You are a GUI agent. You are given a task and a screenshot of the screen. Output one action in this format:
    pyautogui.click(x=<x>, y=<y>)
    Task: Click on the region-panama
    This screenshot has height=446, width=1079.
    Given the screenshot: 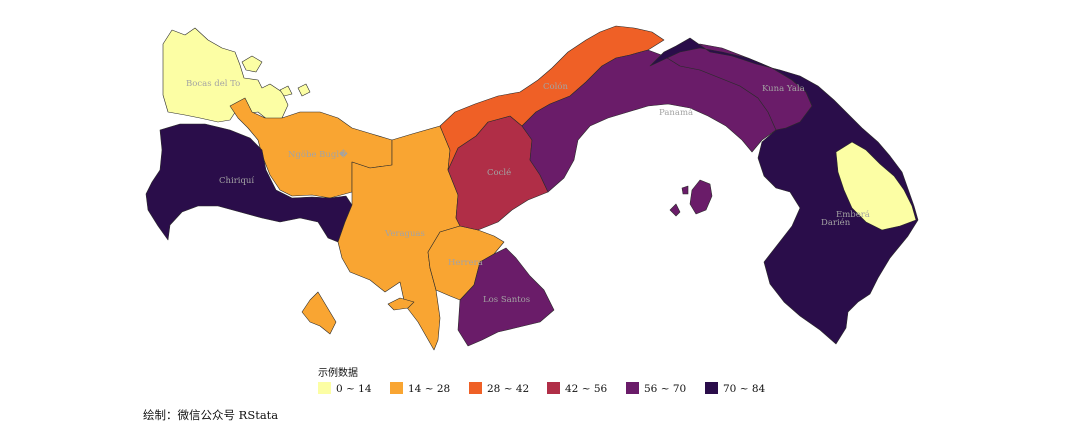 What is the action you would take?
    pyautogui.click(x=649, y=121)
    